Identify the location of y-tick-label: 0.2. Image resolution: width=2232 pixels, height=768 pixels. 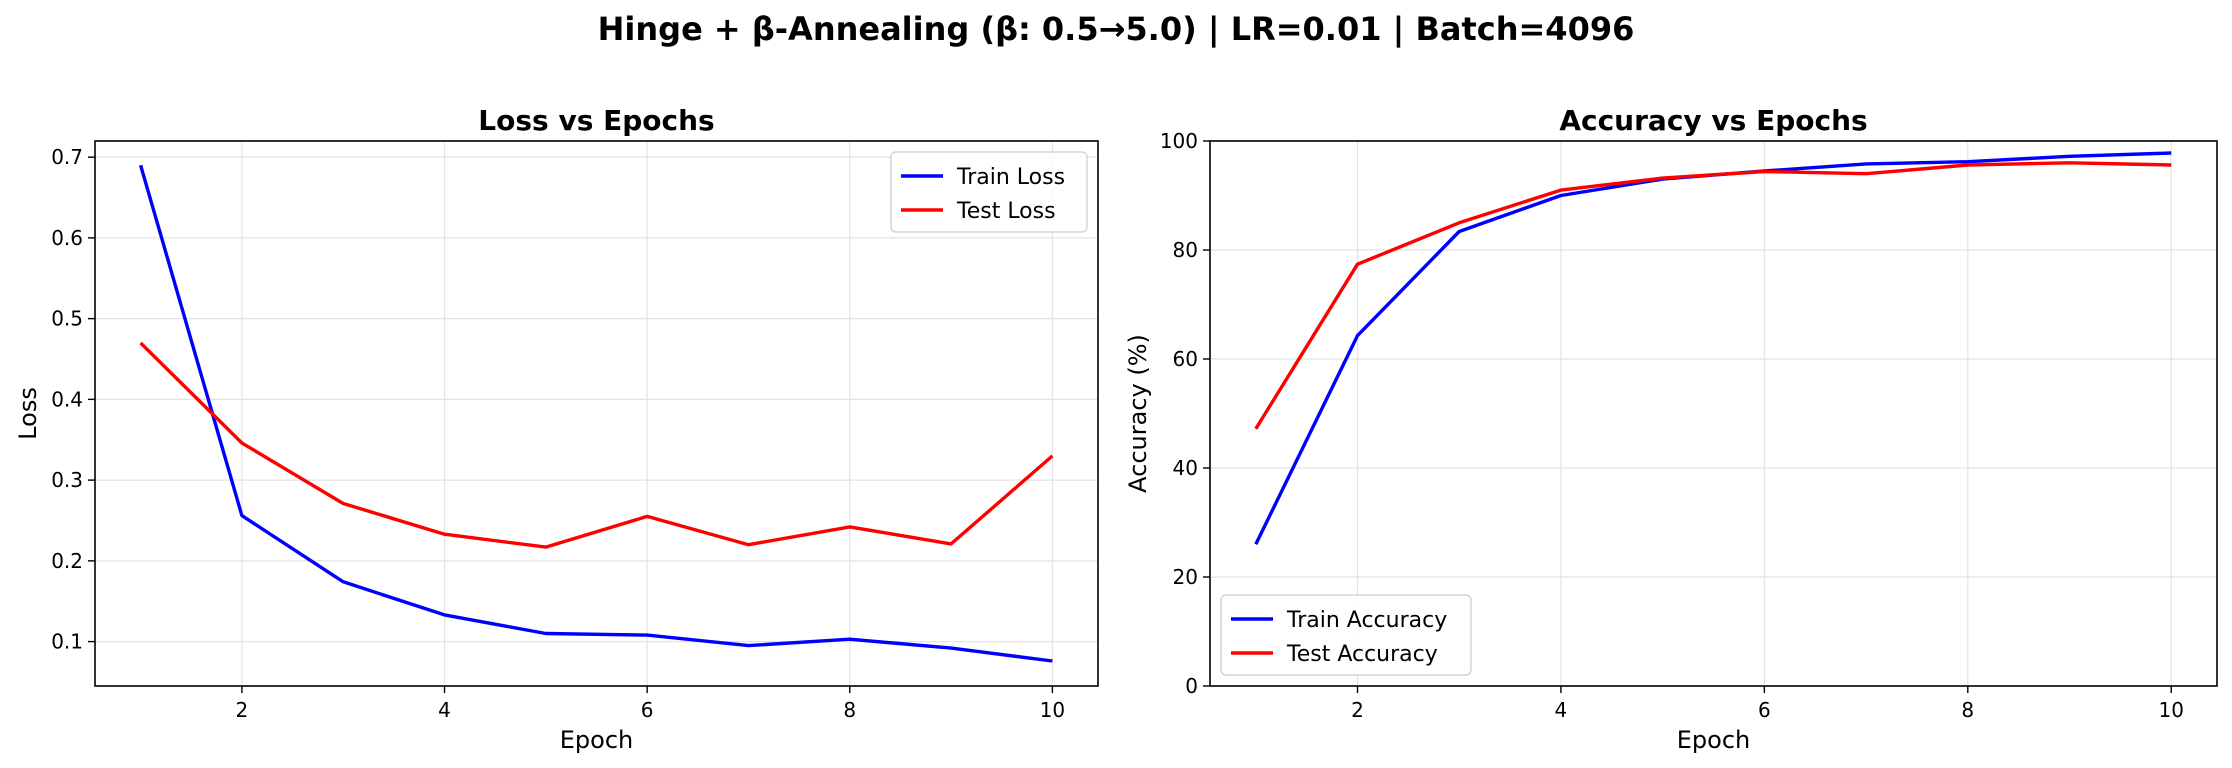
(67, 561).